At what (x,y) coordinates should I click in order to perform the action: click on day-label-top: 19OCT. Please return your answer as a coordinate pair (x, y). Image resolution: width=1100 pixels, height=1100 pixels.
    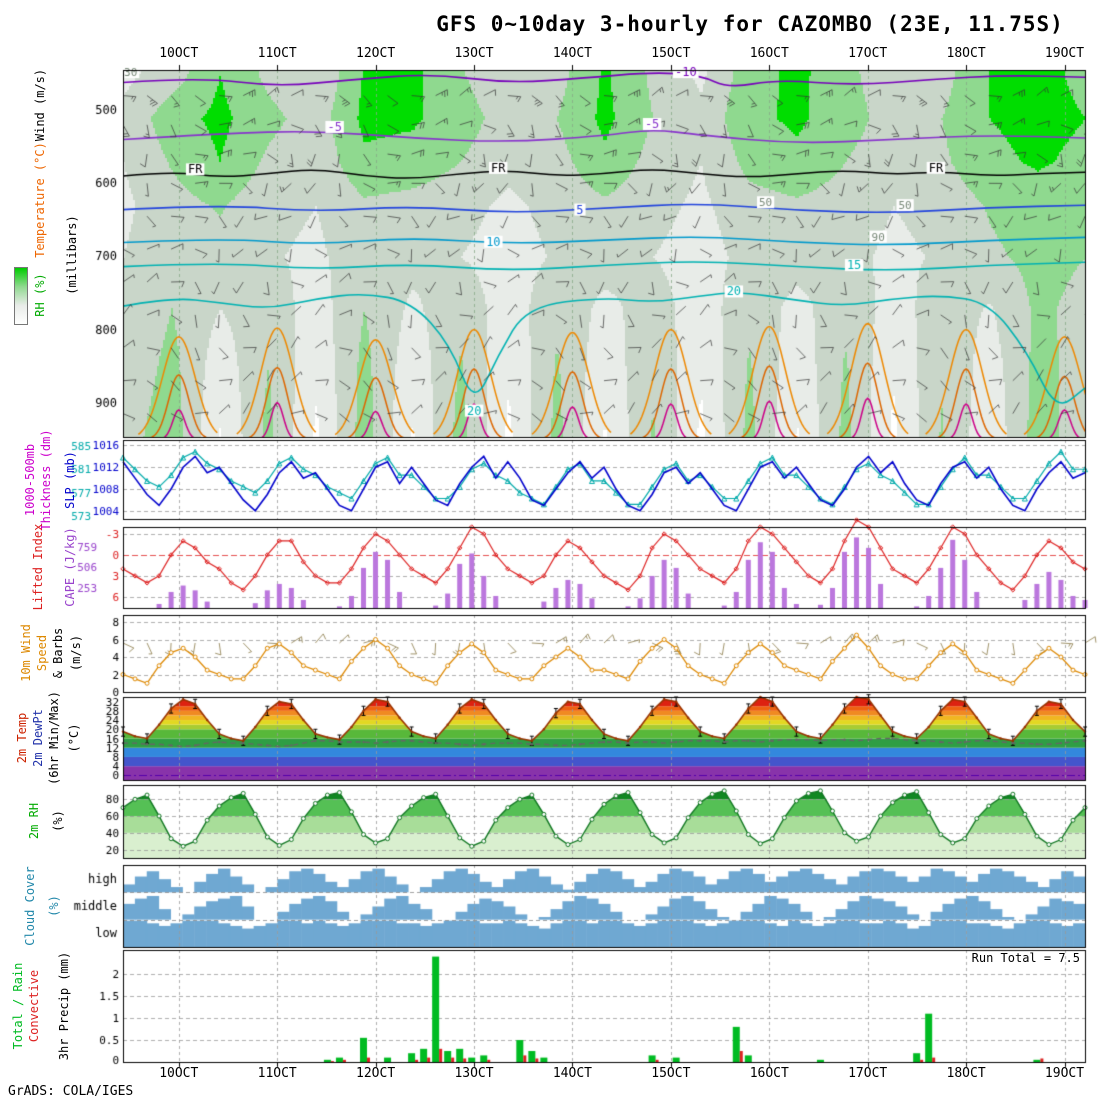
    Looking at the image, I should click on (1064, 53).